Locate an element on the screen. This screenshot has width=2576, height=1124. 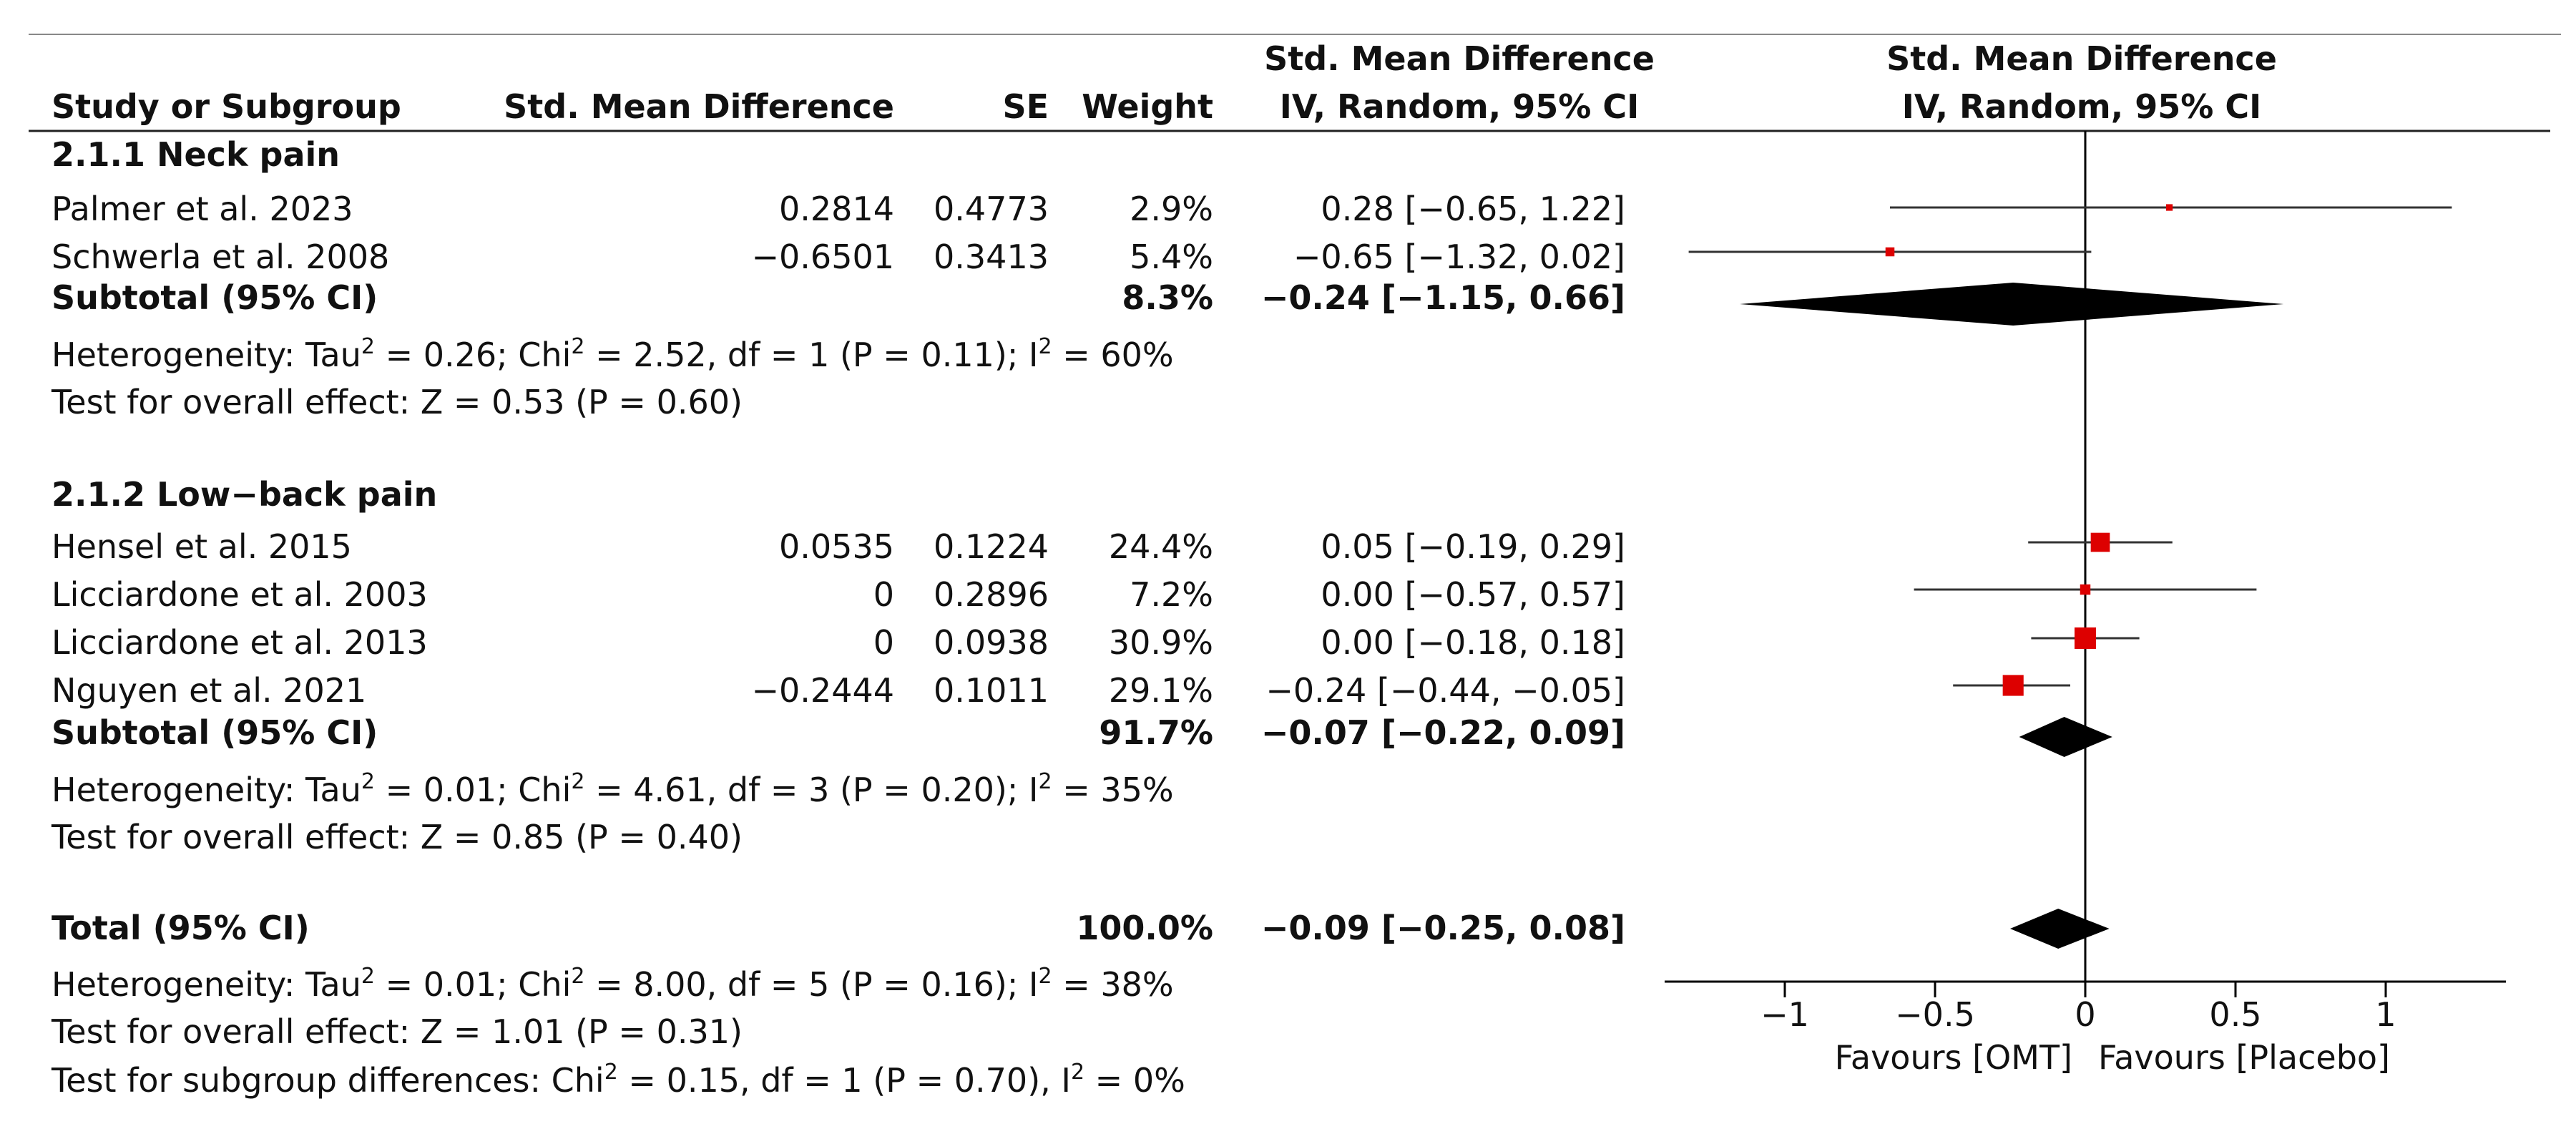
study-weight: 24.4% is located at coordinates (1161, 546).